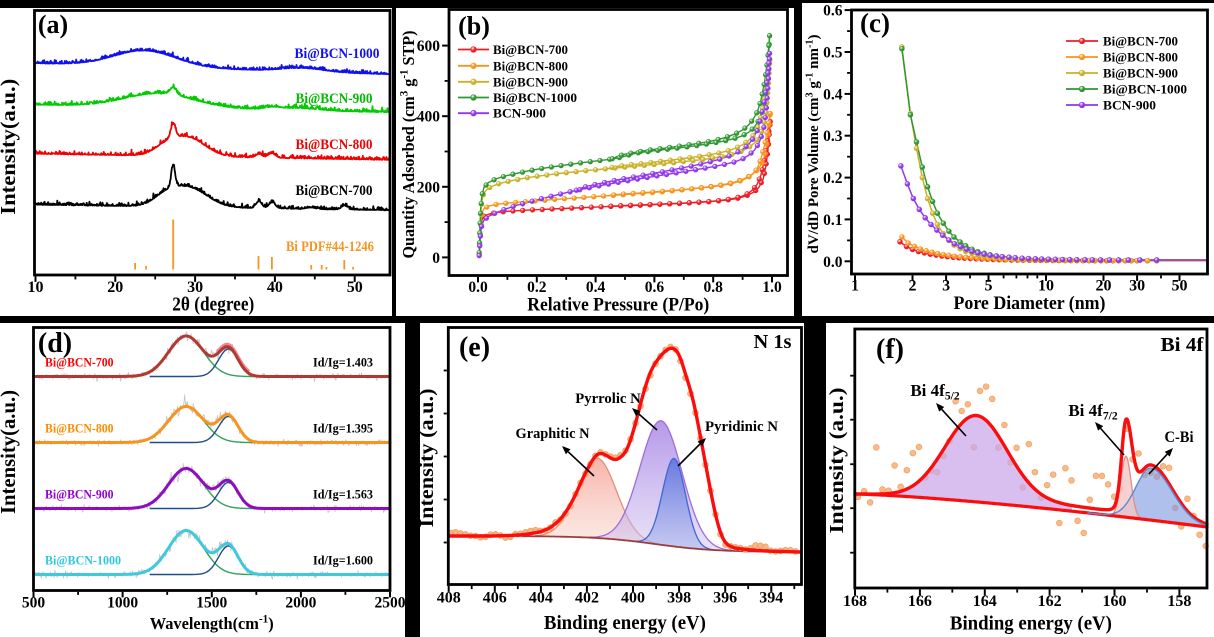 Image resolution: width=1214 pixels, height=637 pixels. What do you see at coordinates (541, 598) in the screenshot?
I see `svg-text: 404` at bounding box center [541, 598].